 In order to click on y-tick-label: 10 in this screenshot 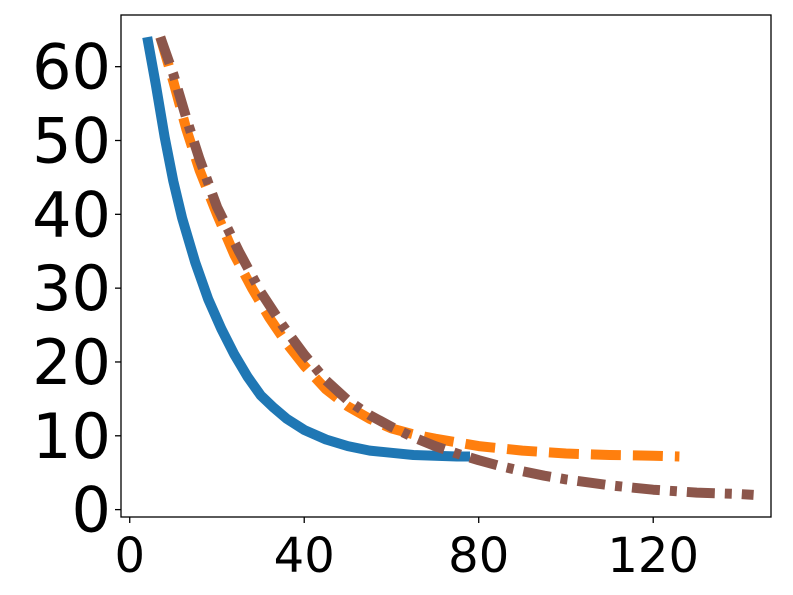, I will do `click(71, 436)`.